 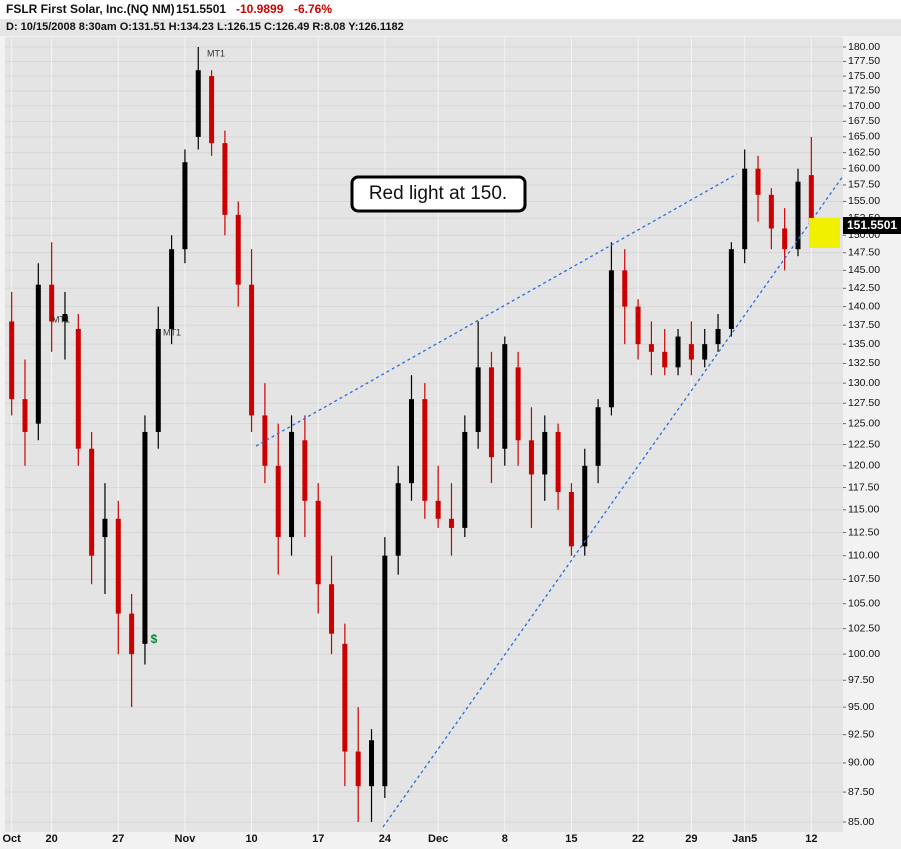 What do you see at coordinates (864, 325) in the screenshot?
I see `y-tick-label: 137.50` at bounding box center [864, 325].